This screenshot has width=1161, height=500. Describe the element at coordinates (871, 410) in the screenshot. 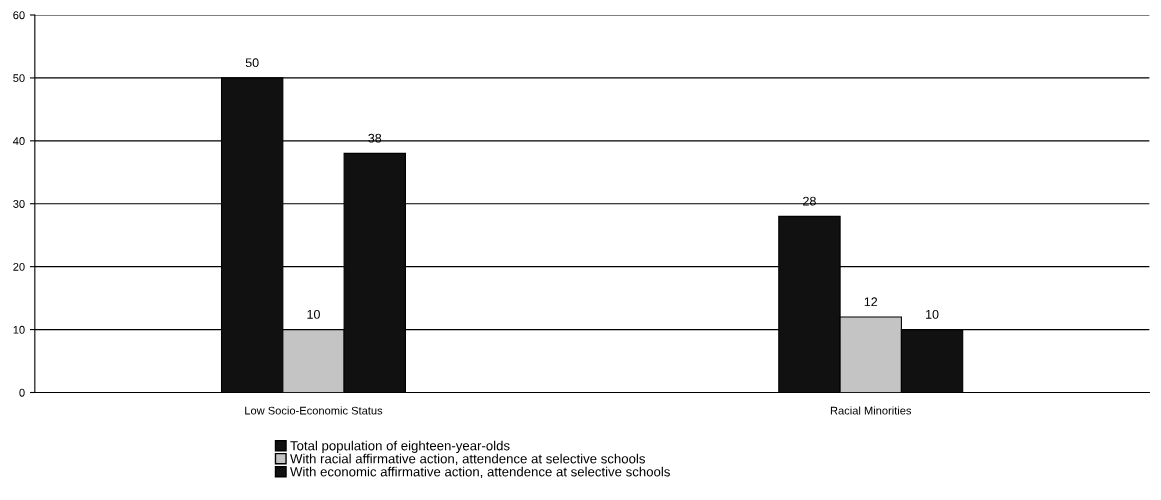

I see `x-tick-label: Racial Minorities` at that location.